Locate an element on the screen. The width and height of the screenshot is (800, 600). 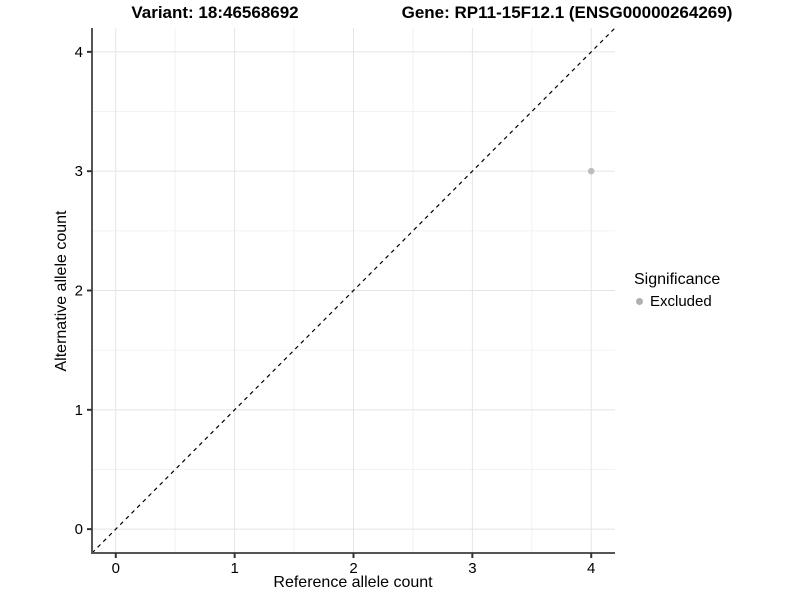
x-tick-label: 4 is located at coordinates (591, 568).